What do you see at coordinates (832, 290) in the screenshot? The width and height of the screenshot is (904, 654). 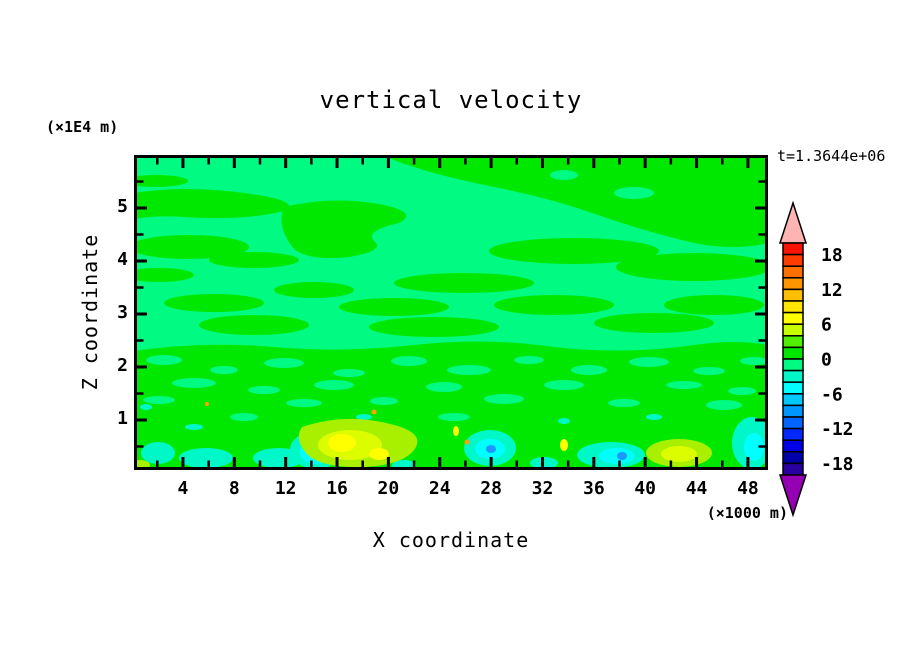 I see `colorbar-tick-label: 12` at bounding box center [832, 290].